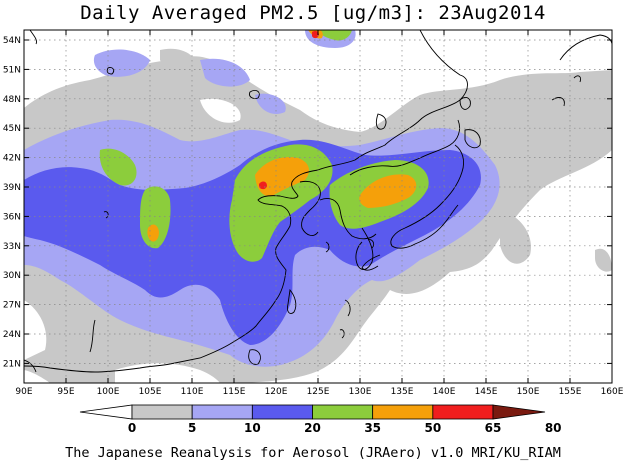  Describe the element at coordinates (132, 428) in the screenshot. I see `colorbar-label: 0` at that location.